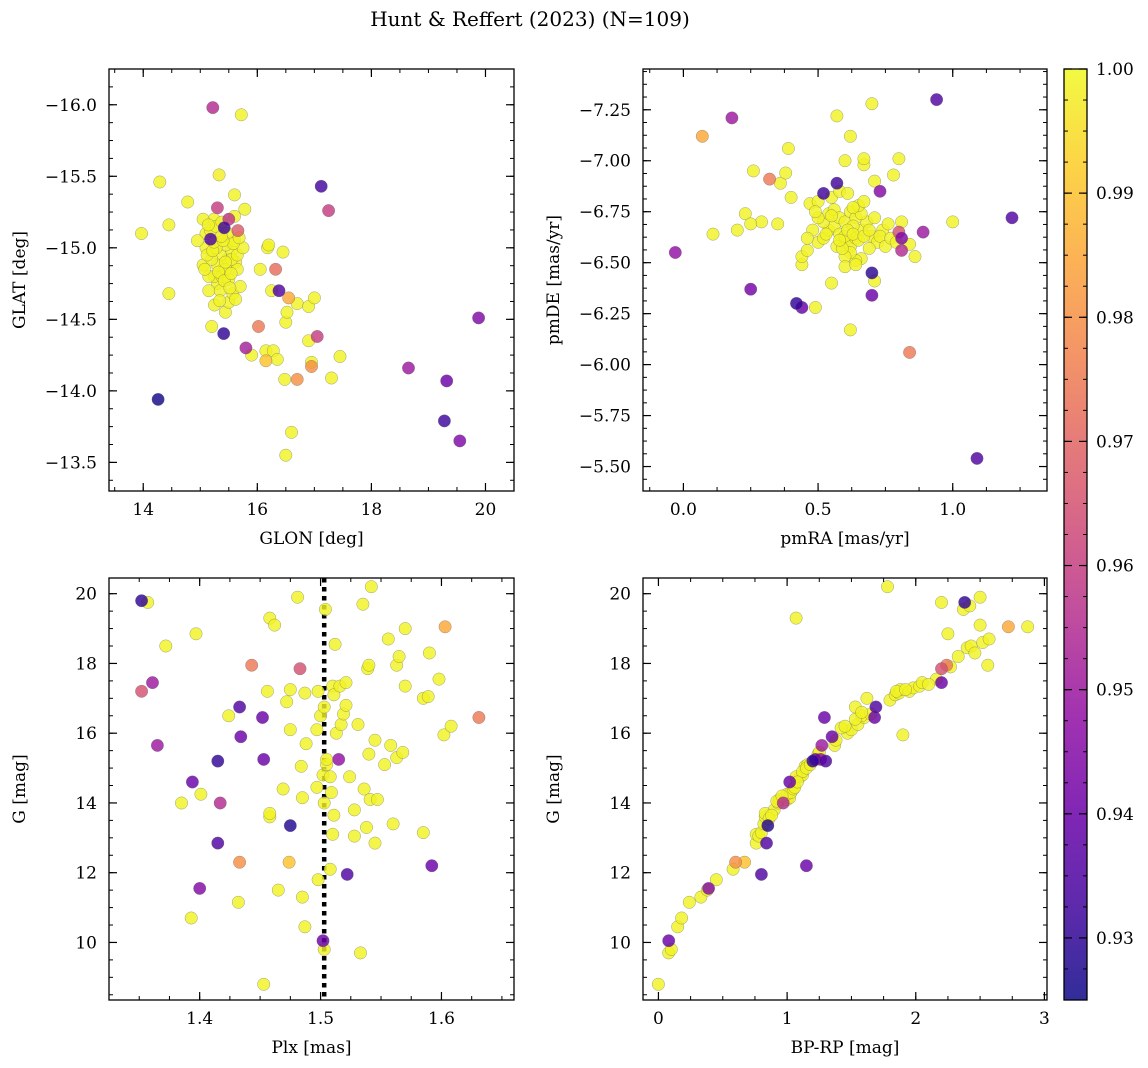 Image resolution: width=1148 pixels, height=1068 pixels. Describe the element at coordinates (620, 874) in the screenshot. I see `y-tick-label: 12` at that location.